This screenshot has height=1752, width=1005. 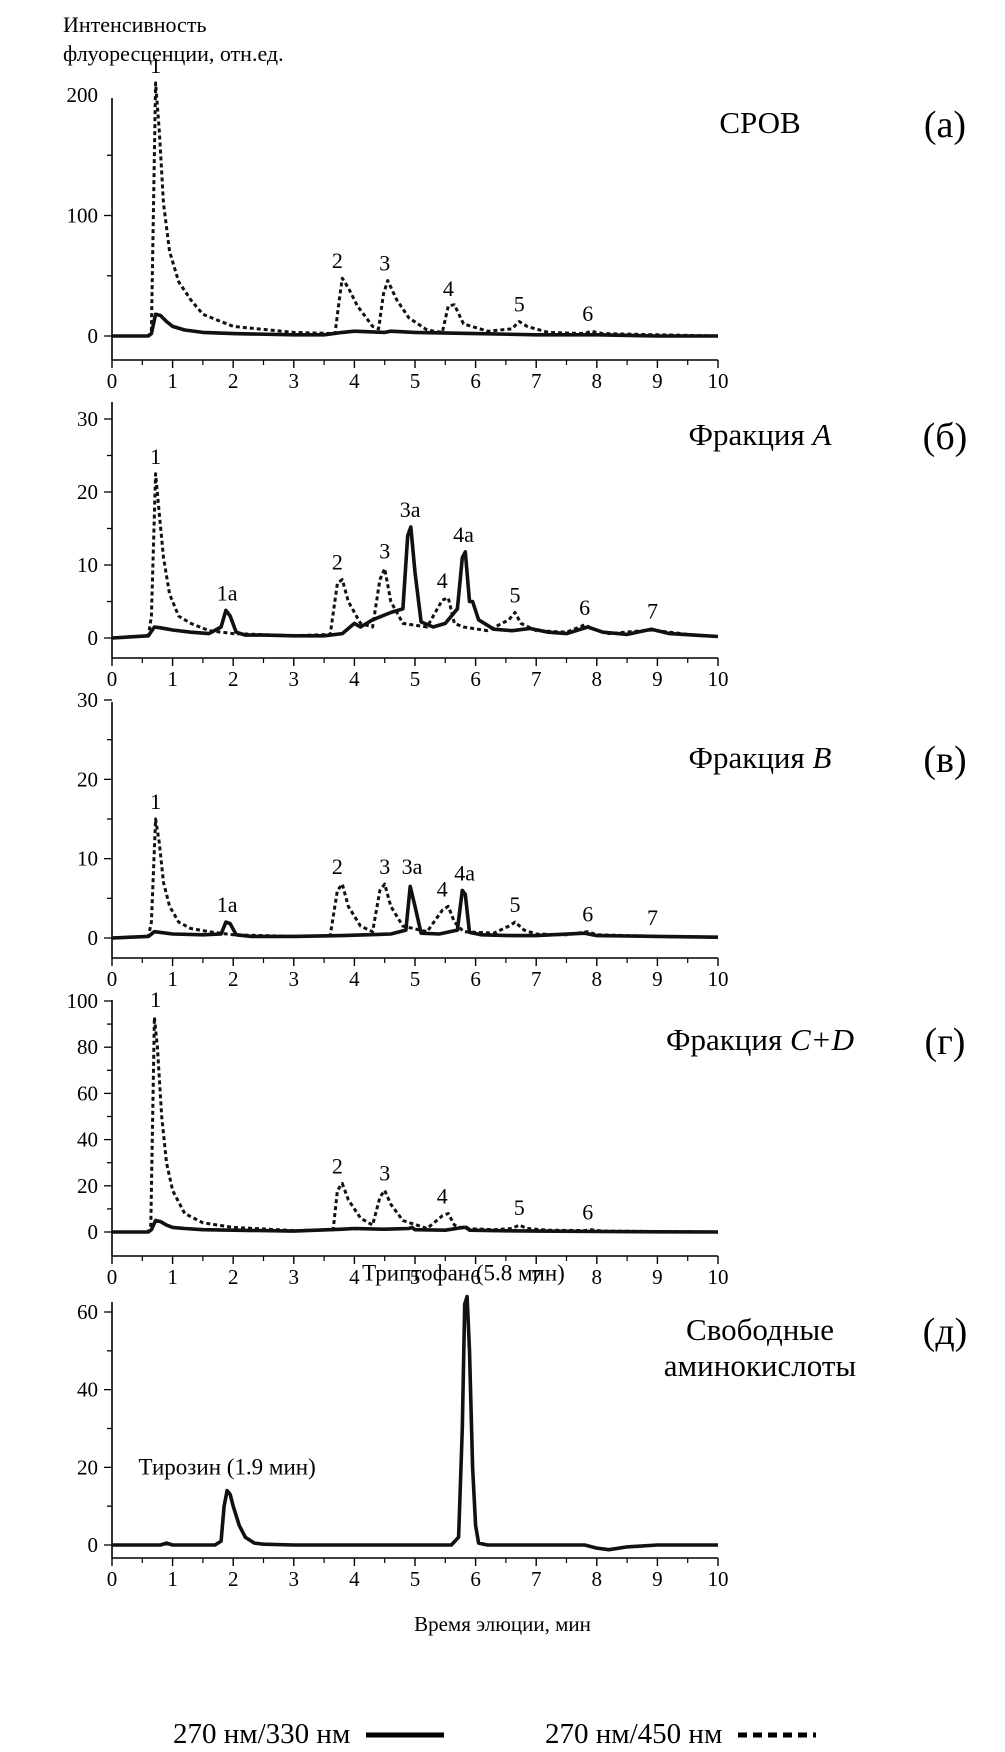 What do you see at coordinates (760, 757) in the screenshot?
I see `panel-title: Фракция B` at bounding box center [760, 757].